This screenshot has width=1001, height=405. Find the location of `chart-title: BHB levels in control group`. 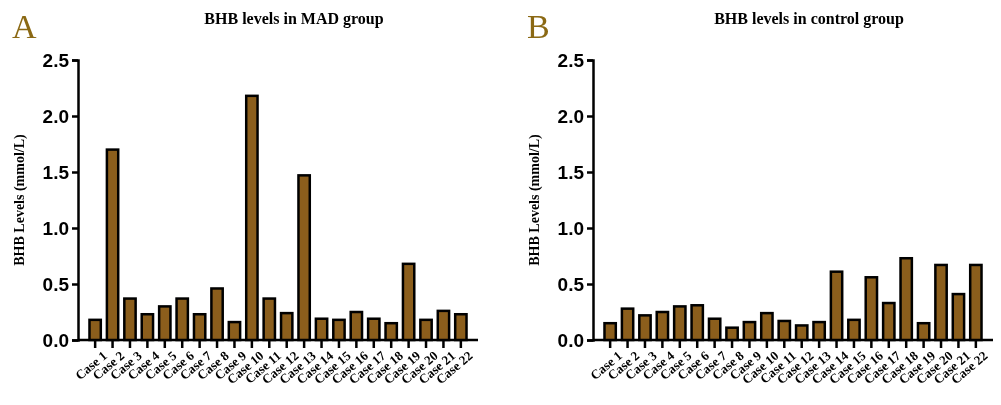

chart-title: BHB levels in control group is located at coordinates (809, 19).